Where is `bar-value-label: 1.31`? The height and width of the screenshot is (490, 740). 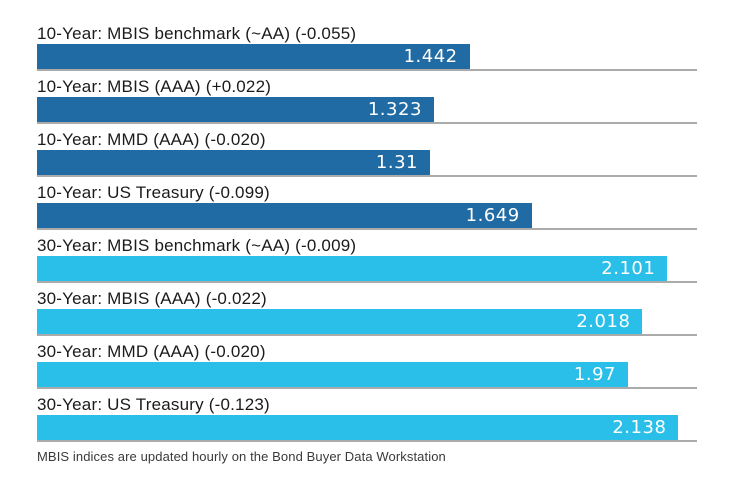 bar-value-label: 1.31 is located at coordinates (396, 162).